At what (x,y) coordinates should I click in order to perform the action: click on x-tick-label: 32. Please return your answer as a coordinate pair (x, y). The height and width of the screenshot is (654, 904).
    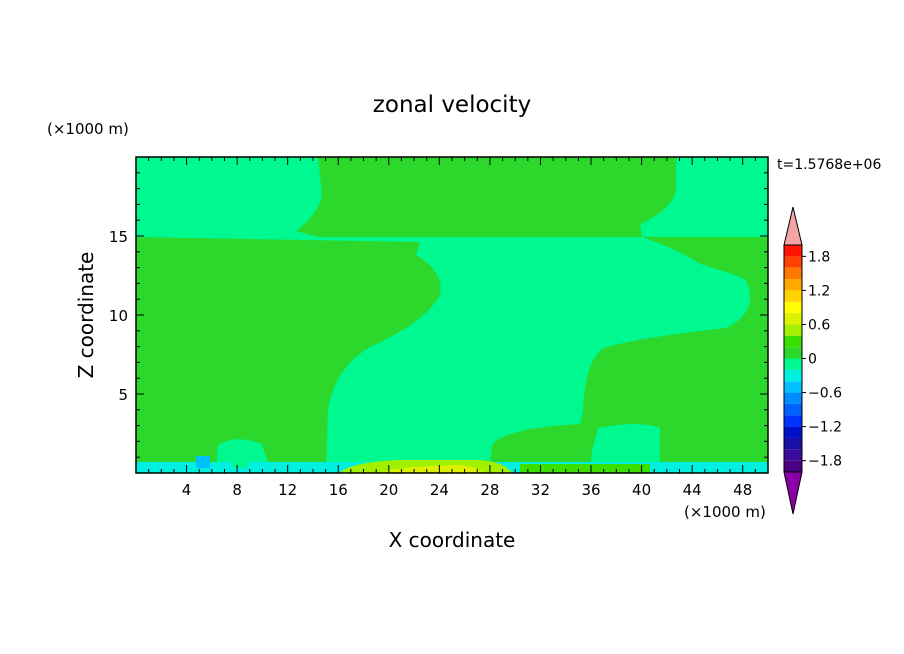
    Looking at the image, I should click on (540, 490).